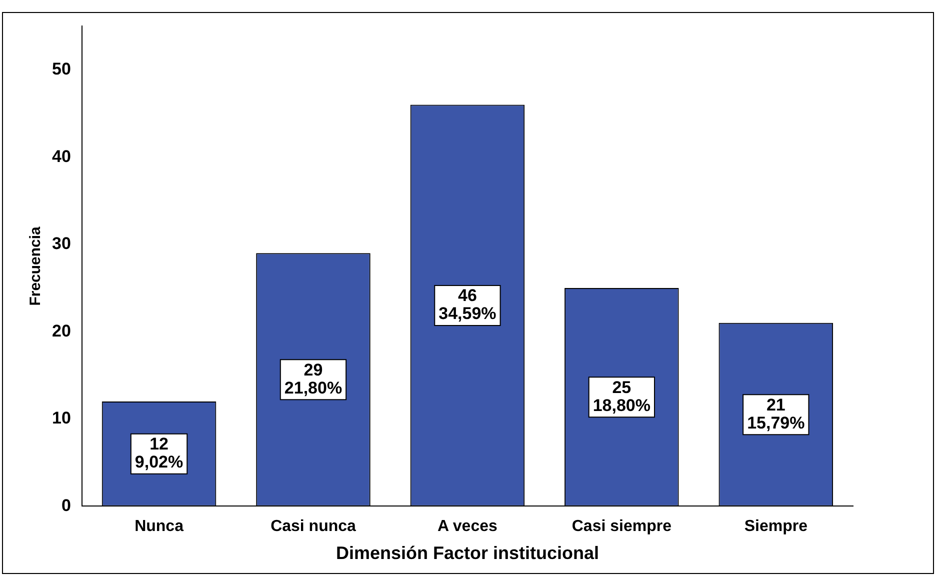 The height and width of the screenshot is (576, 938). What do you see at coordinates (61, 244) in the screenshot?
I see `y-tick-label: 30` at bounding box center [61, 244].